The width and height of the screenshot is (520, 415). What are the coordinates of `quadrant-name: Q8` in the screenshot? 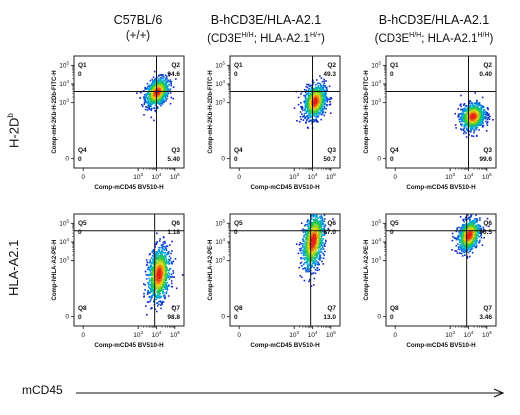 It's located at (238, 308).